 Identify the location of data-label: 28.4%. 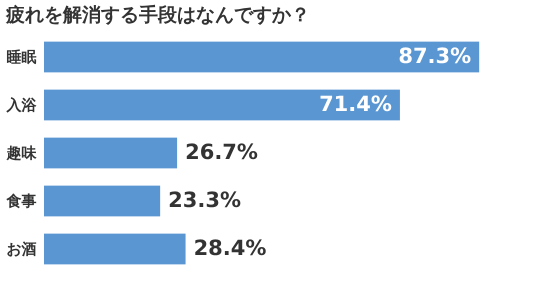
(230, 248).